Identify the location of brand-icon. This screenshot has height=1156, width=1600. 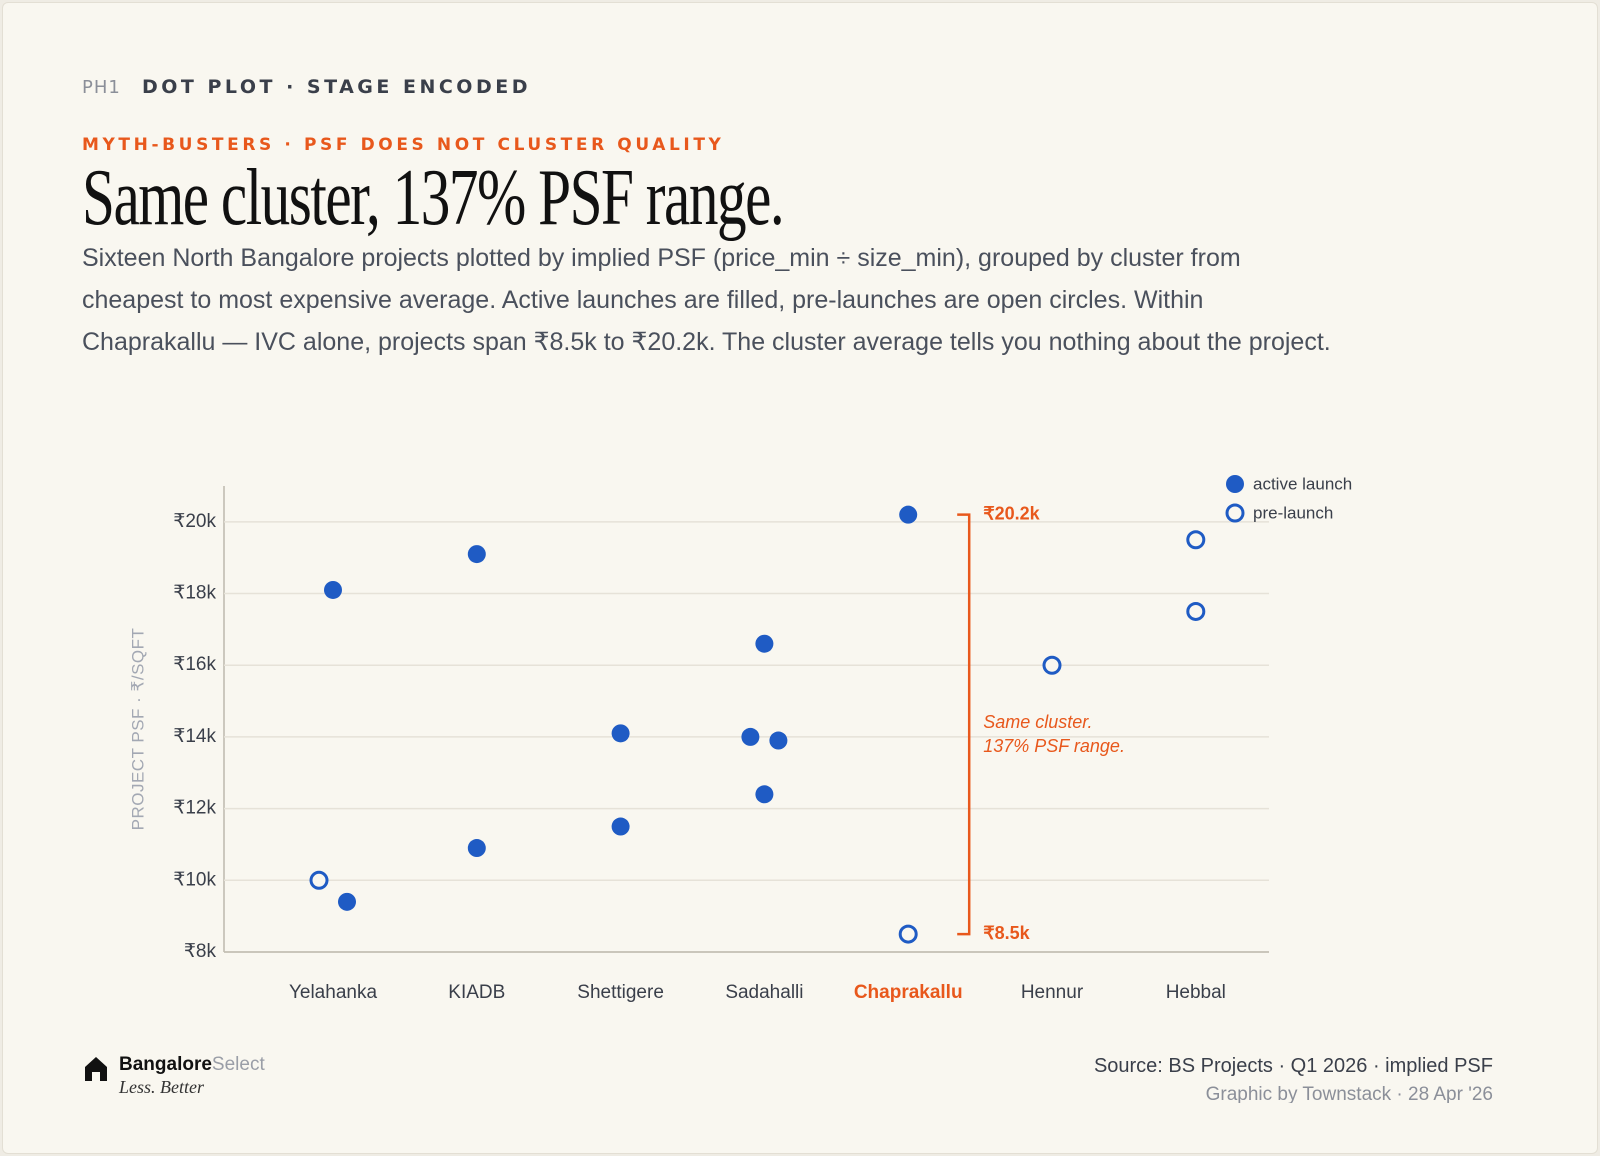
(96, 1069).